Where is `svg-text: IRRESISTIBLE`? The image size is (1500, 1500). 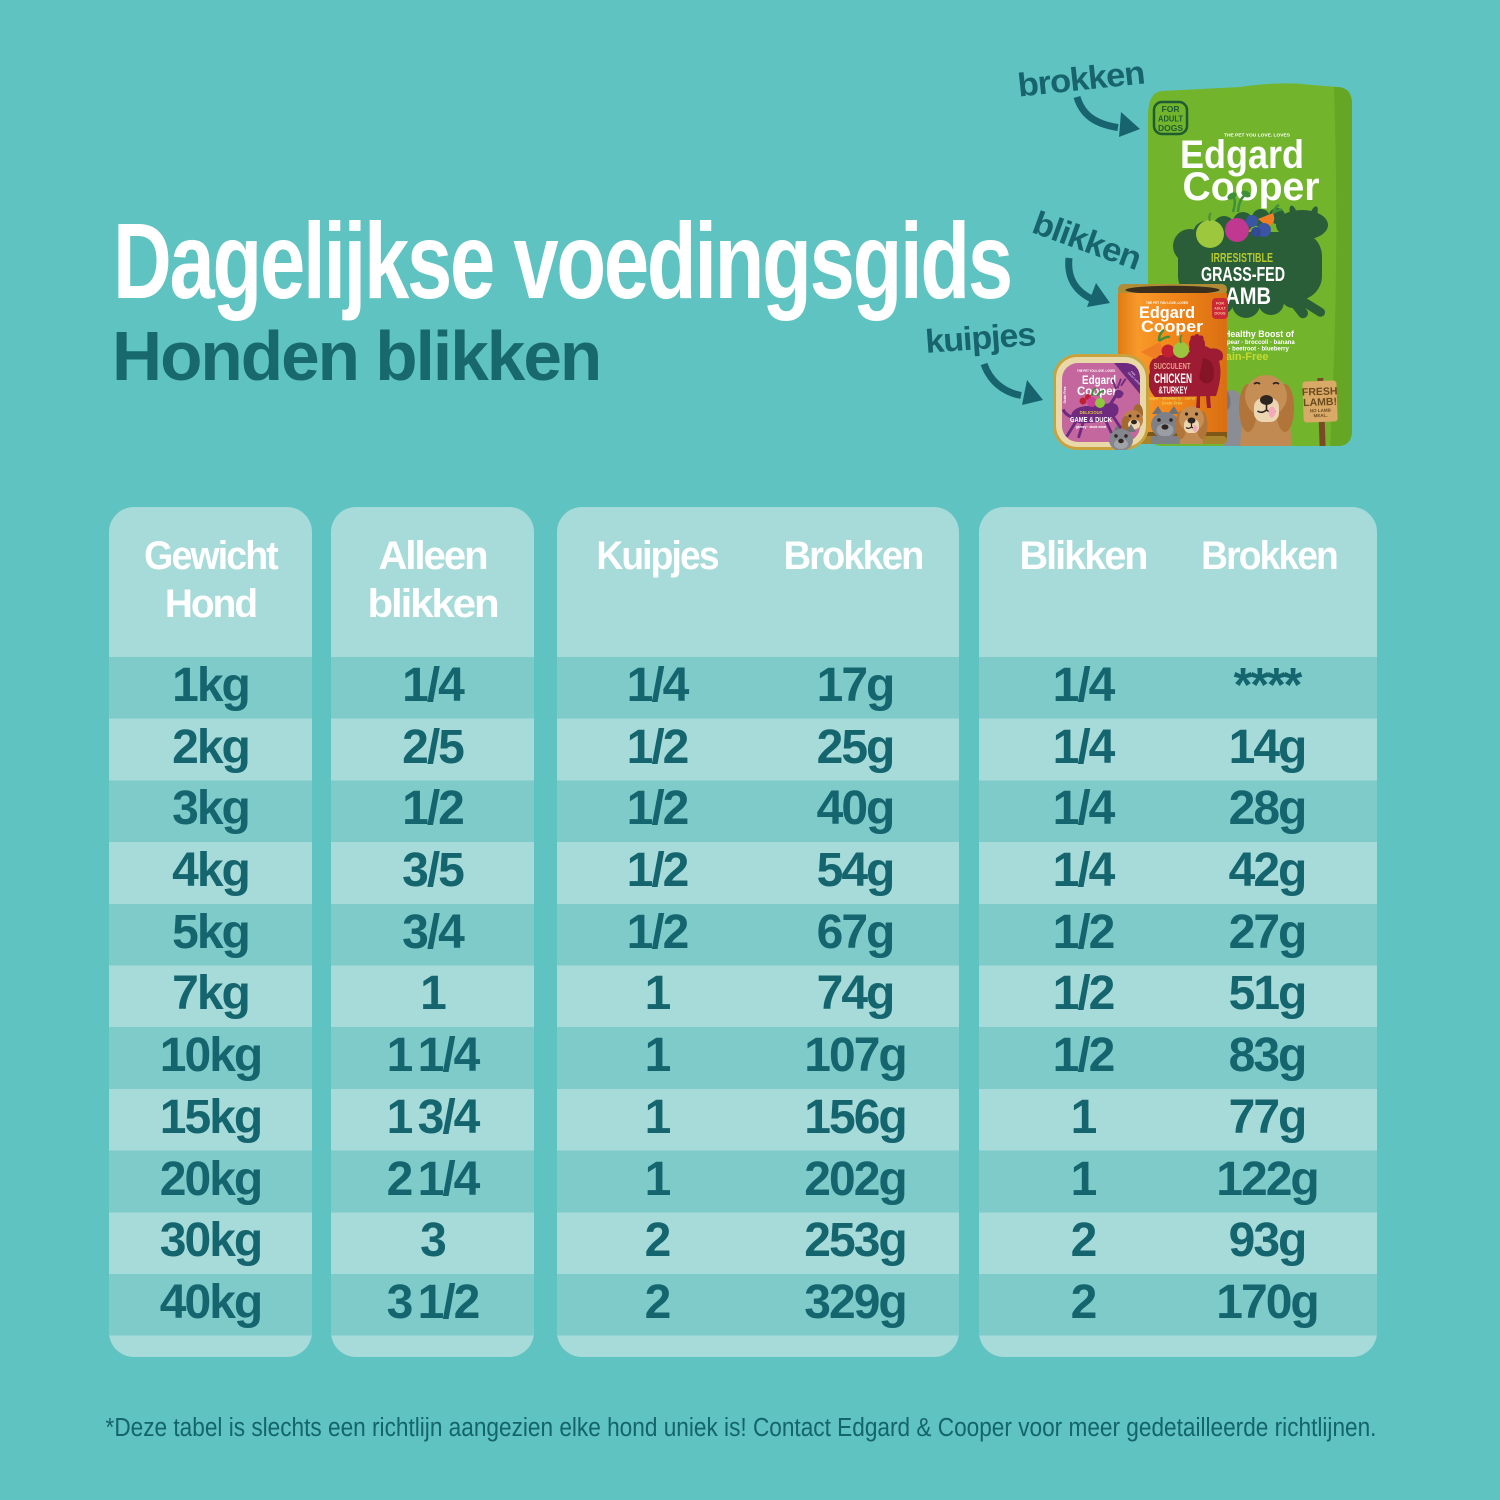 svg-text: IRRESISTIBLE is located at coordinates (1242, 257).